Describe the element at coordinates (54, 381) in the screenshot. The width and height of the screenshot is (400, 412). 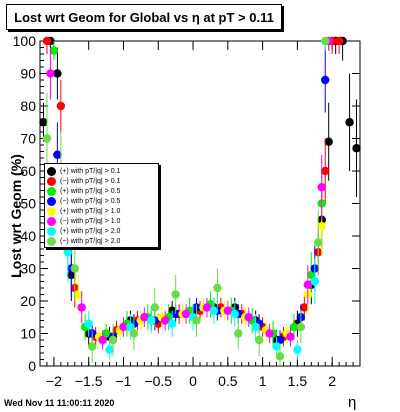
I see `x-tick-label: −2` at that location.